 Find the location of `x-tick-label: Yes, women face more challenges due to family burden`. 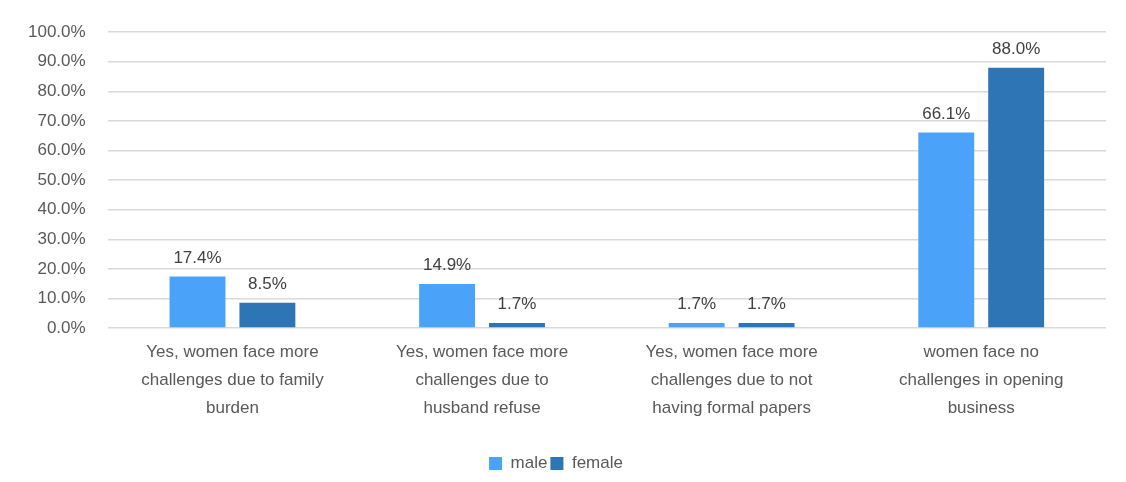

x-tick-label: Yes, women face more challenges due to family burden is located at coordinates (233, 379).